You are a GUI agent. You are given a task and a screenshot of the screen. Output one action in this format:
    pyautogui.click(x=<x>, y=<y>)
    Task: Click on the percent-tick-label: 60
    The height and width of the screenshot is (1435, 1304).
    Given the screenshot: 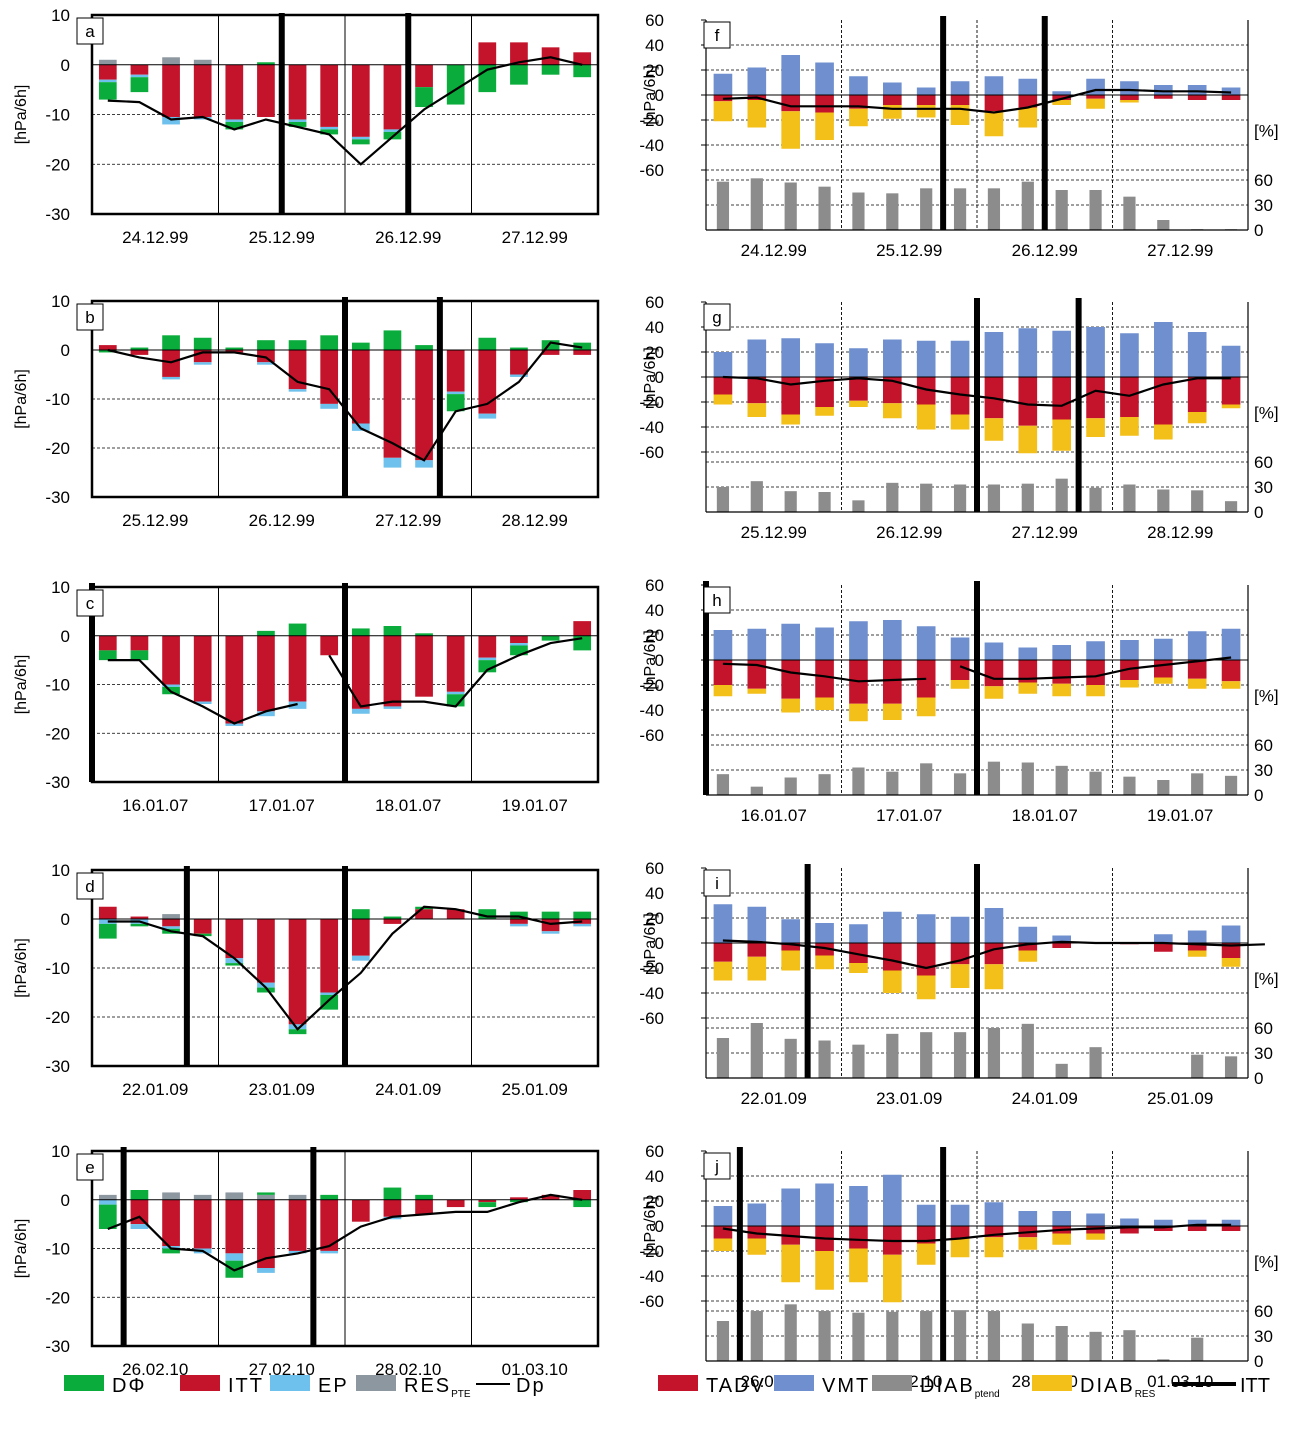 What is the action you would take?
    pyautogui.click(x=1263, y=1028)
    